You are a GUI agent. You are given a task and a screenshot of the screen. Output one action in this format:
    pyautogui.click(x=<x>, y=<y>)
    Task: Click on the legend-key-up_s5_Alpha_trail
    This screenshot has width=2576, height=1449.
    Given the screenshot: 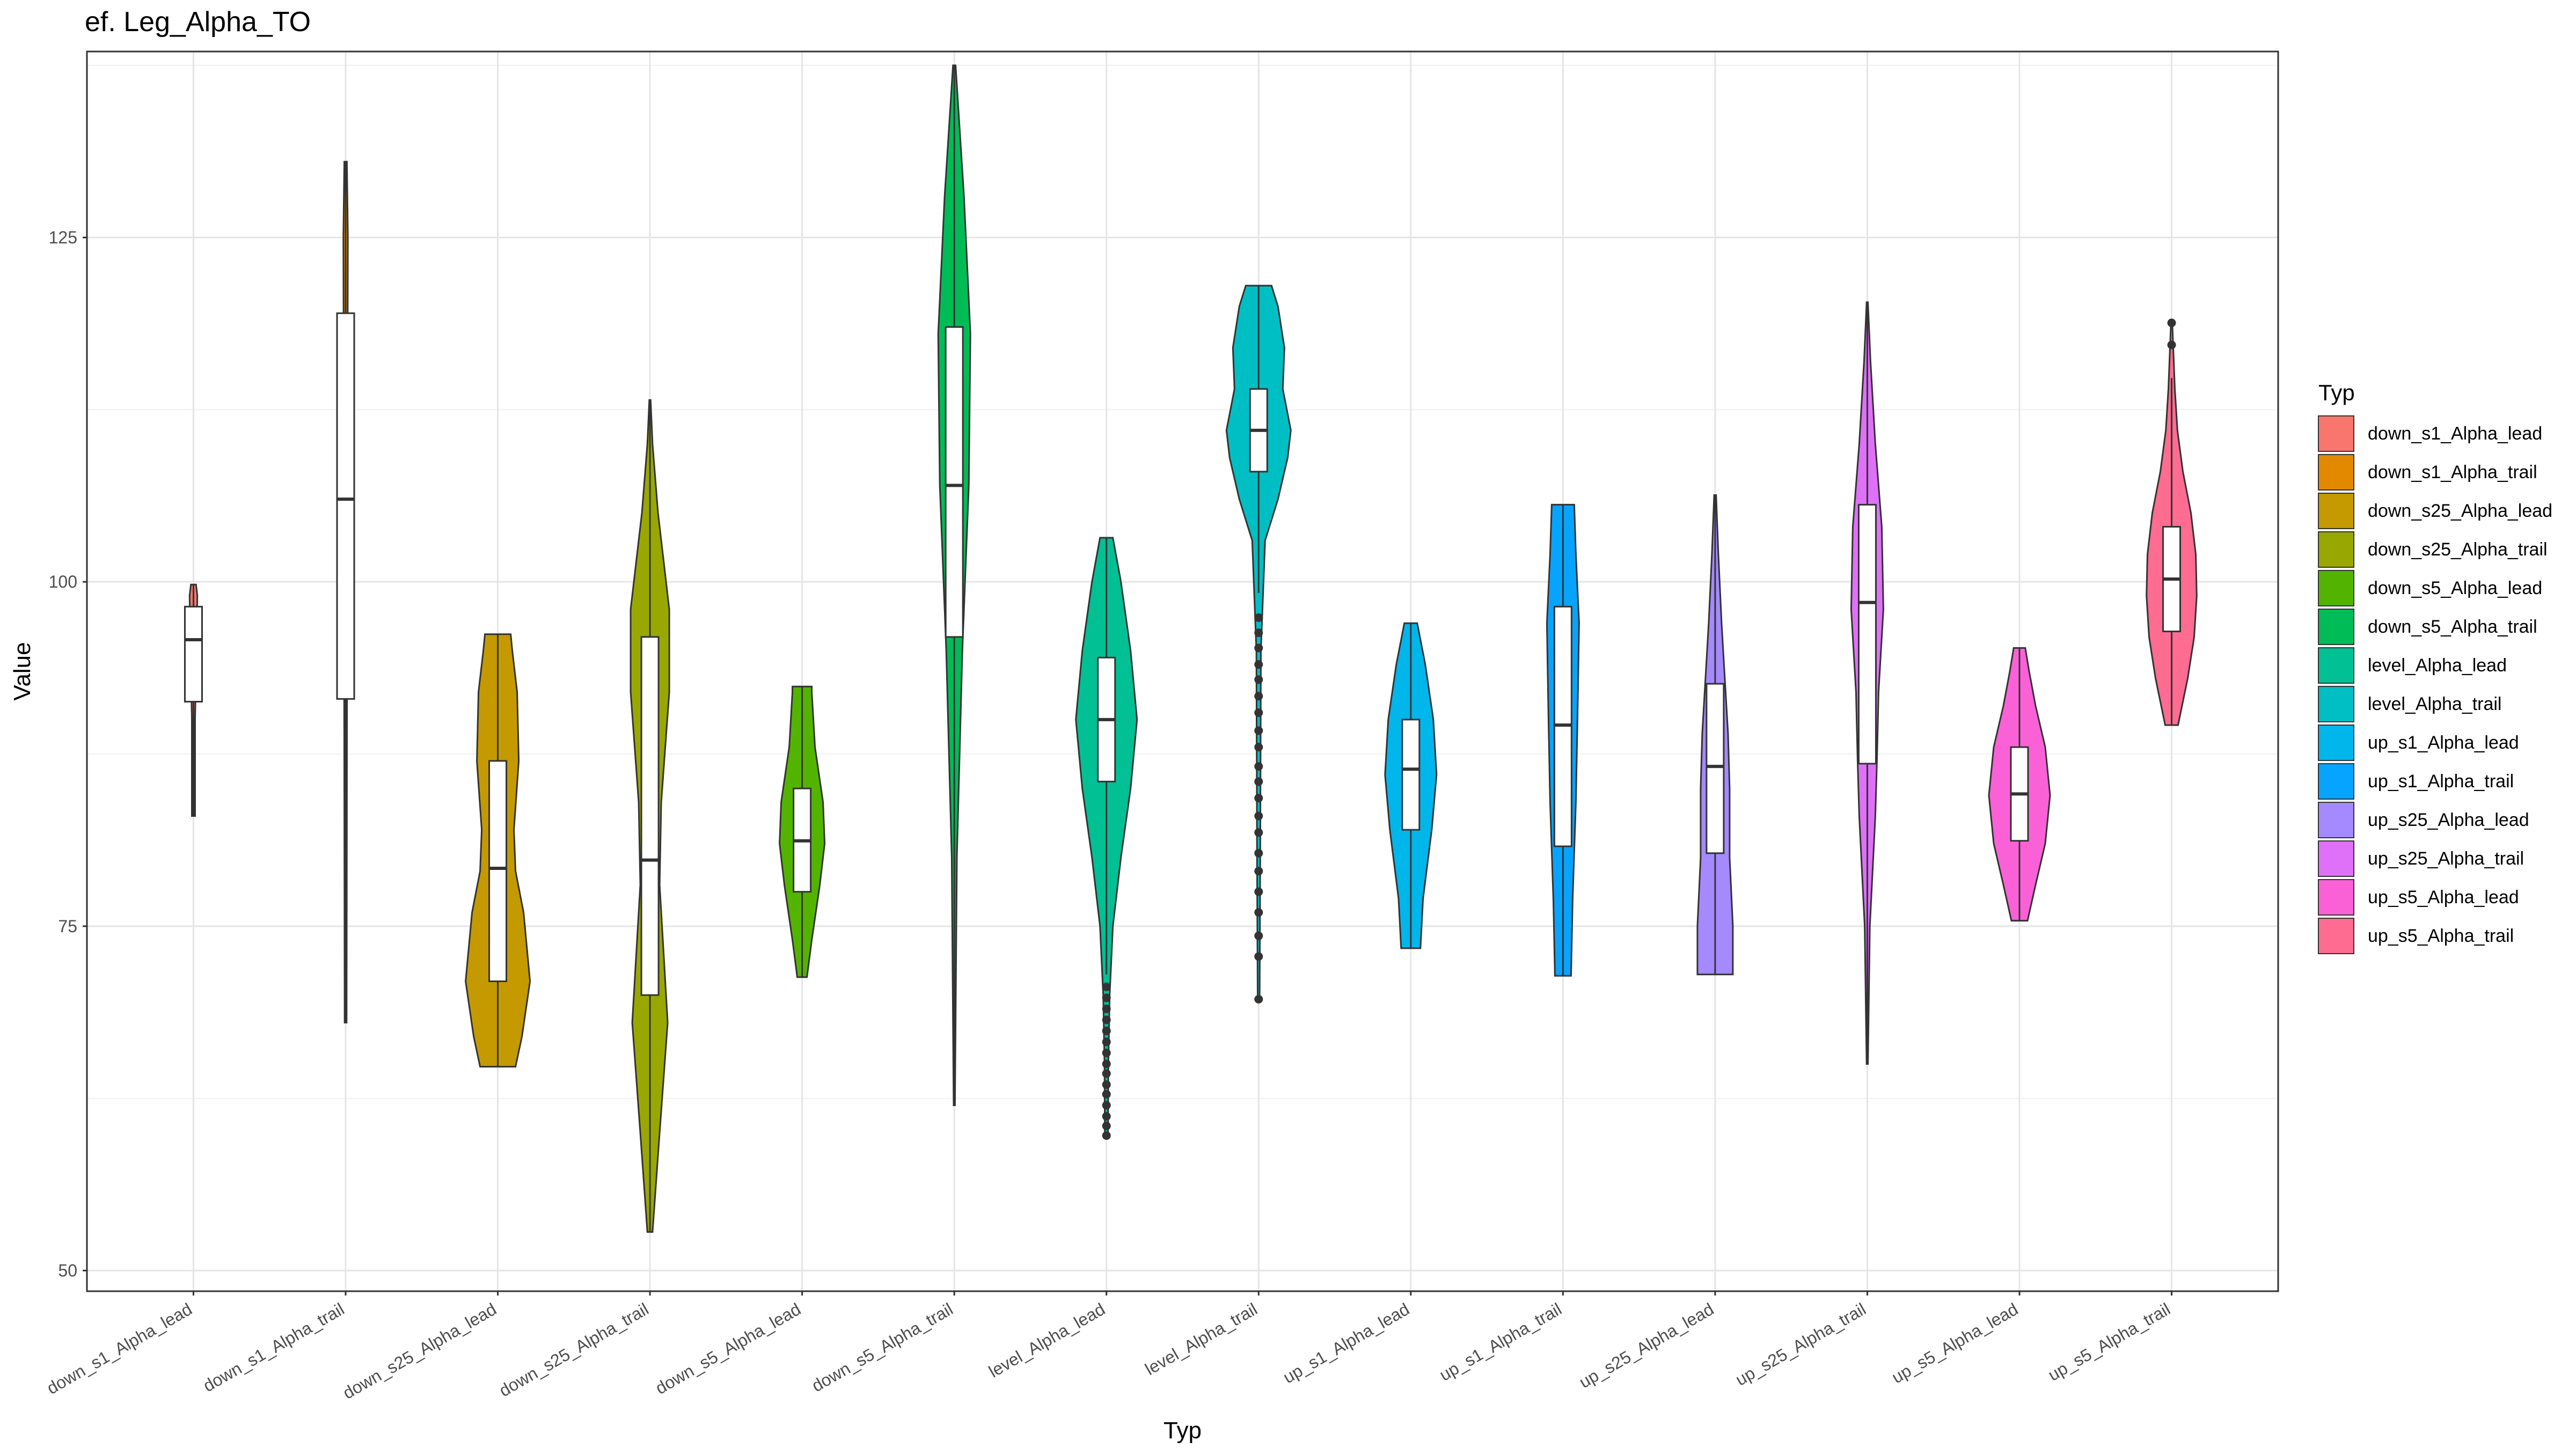 What is the action you would take?
    pyautogui.click(x=2336, y=936)
    